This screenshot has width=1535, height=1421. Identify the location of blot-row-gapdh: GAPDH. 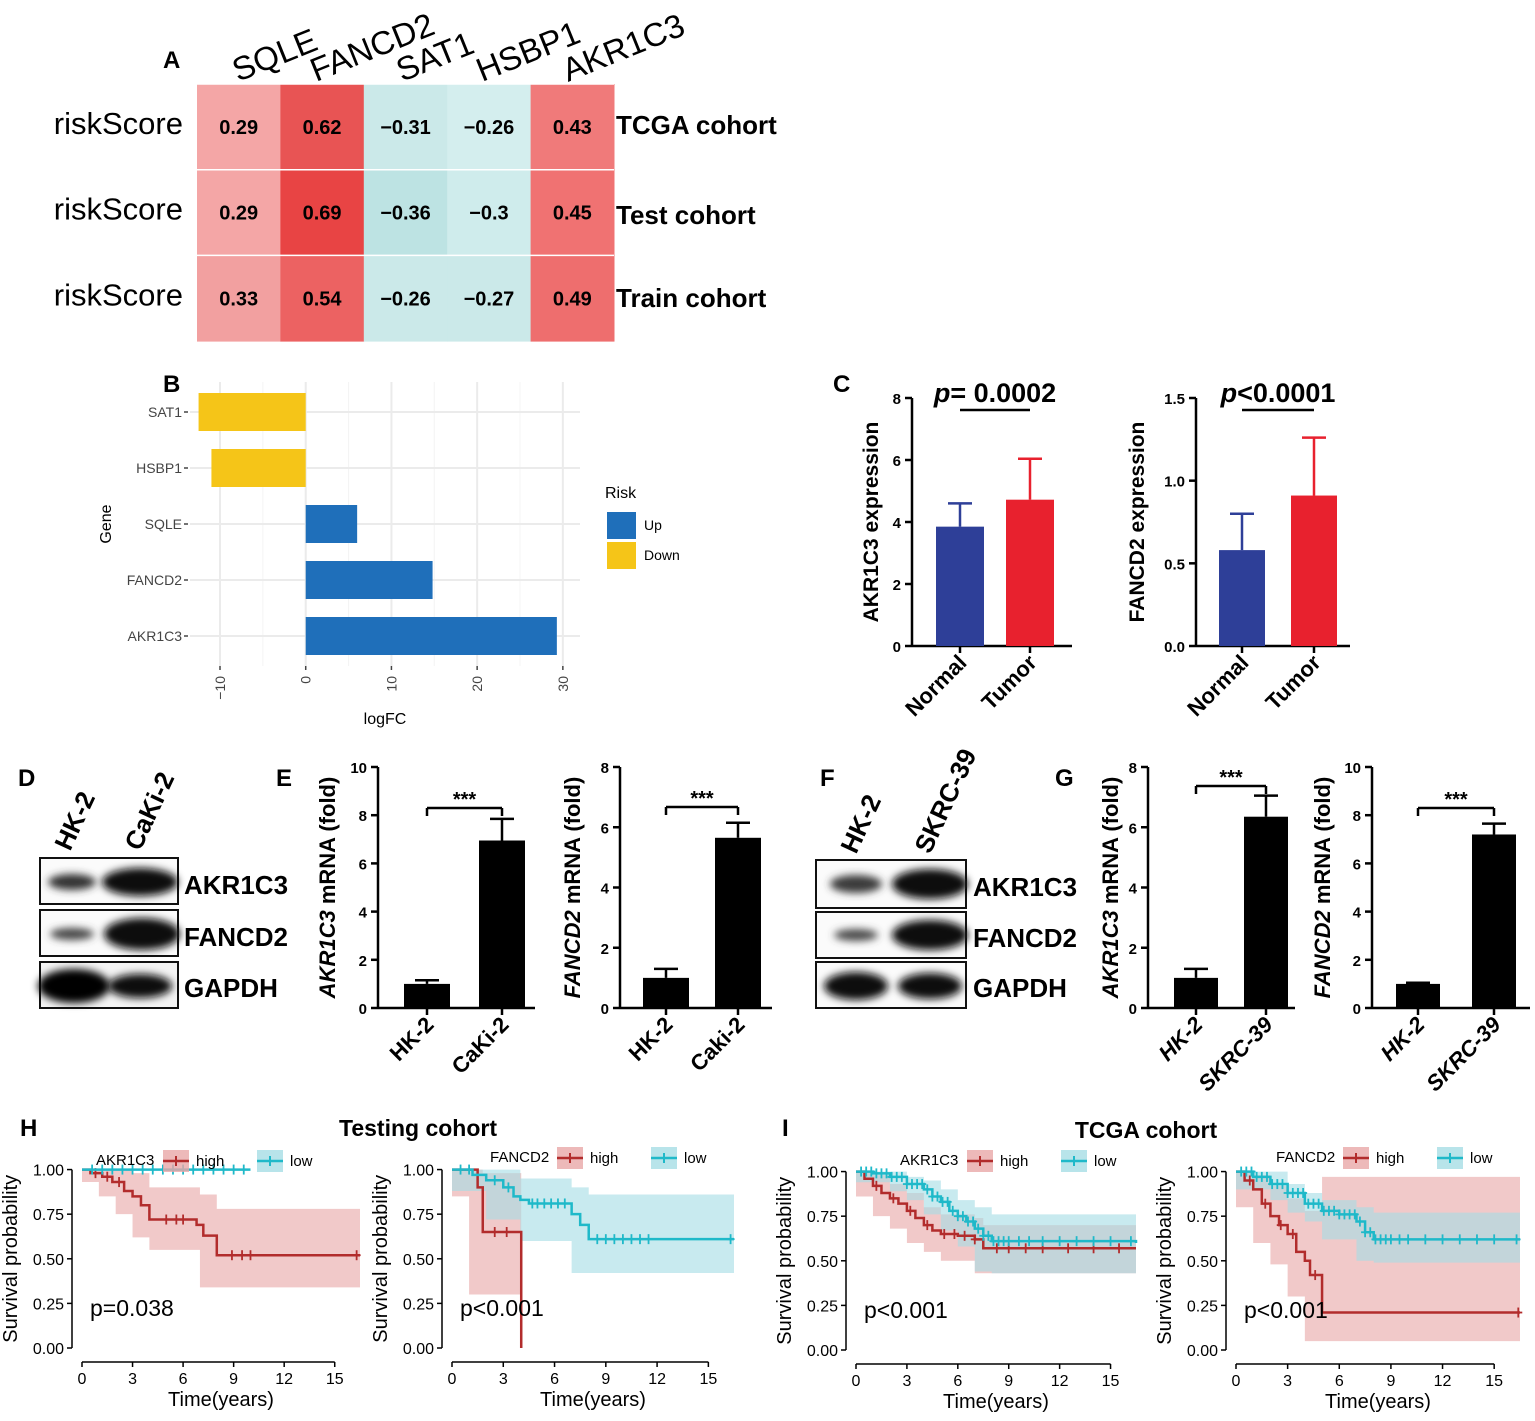
(941, 985).